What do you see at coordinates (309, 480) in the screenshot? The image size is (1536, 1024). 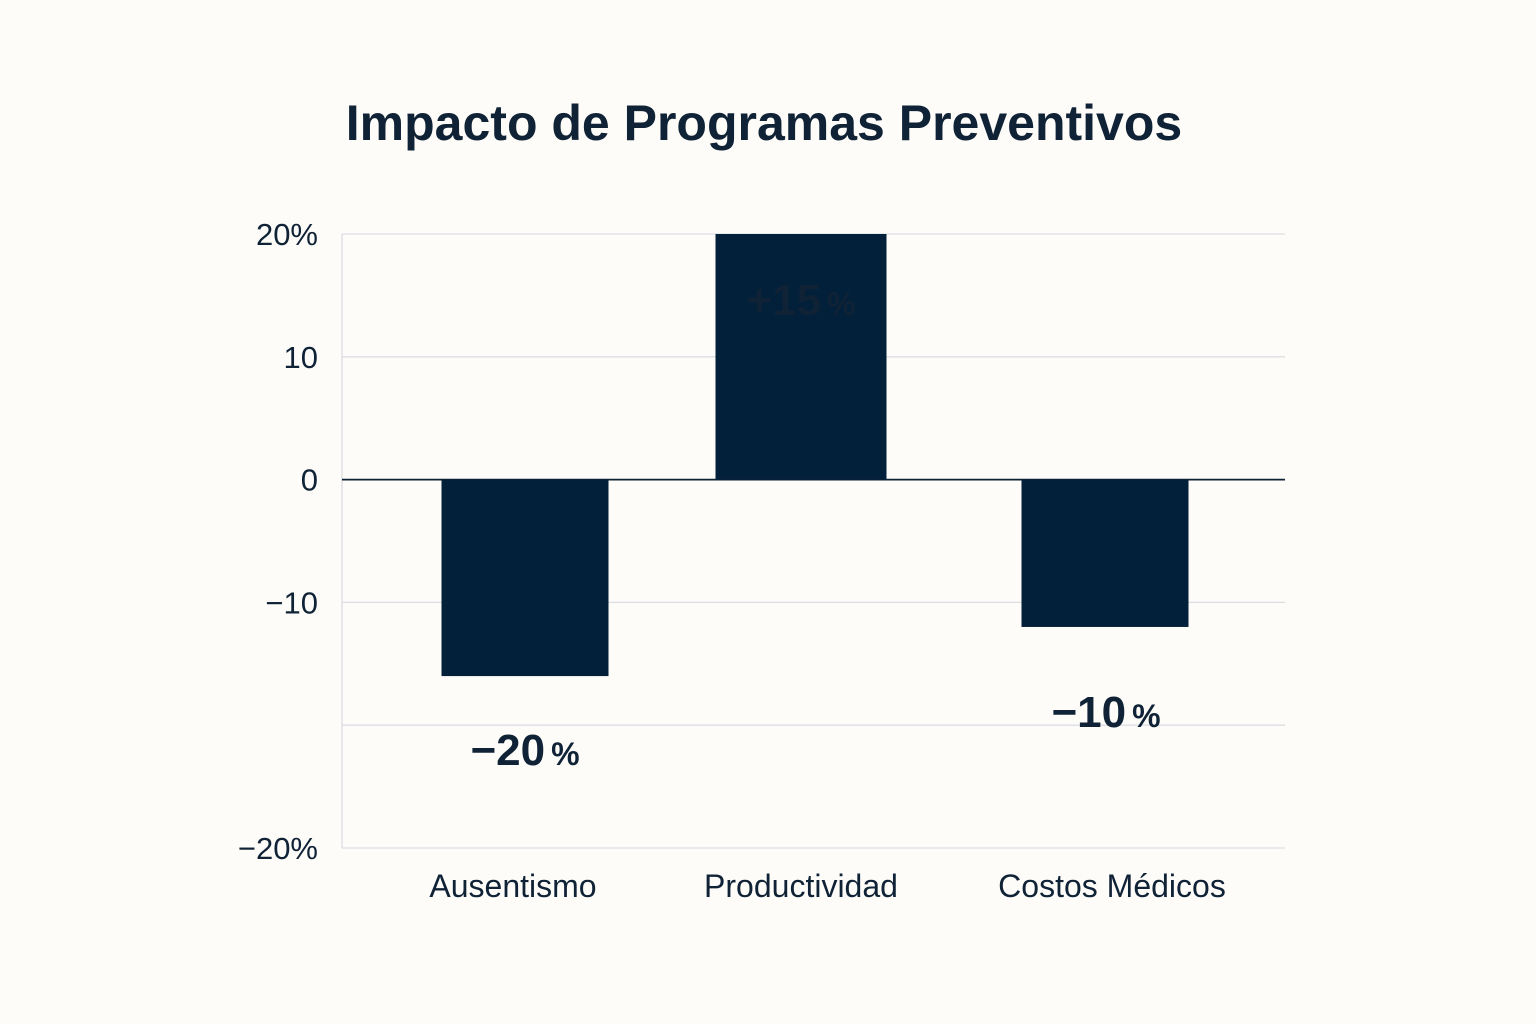 I see `y-tick-label: 0` at bounding box center [309, 480].